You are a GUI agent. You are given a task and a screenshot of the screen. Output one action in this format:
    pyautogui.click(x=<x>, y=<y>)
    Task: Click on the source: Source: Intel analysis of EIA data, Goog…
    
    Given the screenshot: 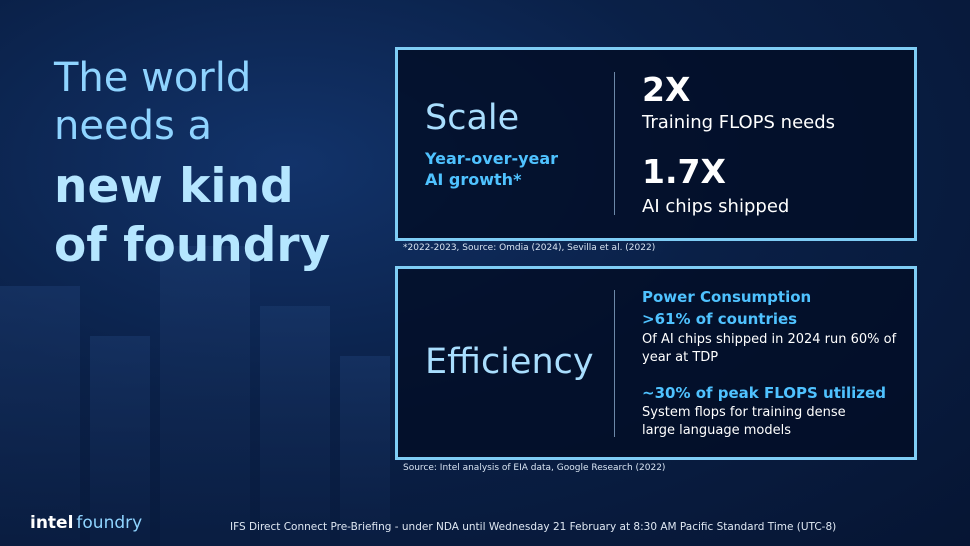 What is the action you would take?
    pyautogui.click(x=534, y=468)
    